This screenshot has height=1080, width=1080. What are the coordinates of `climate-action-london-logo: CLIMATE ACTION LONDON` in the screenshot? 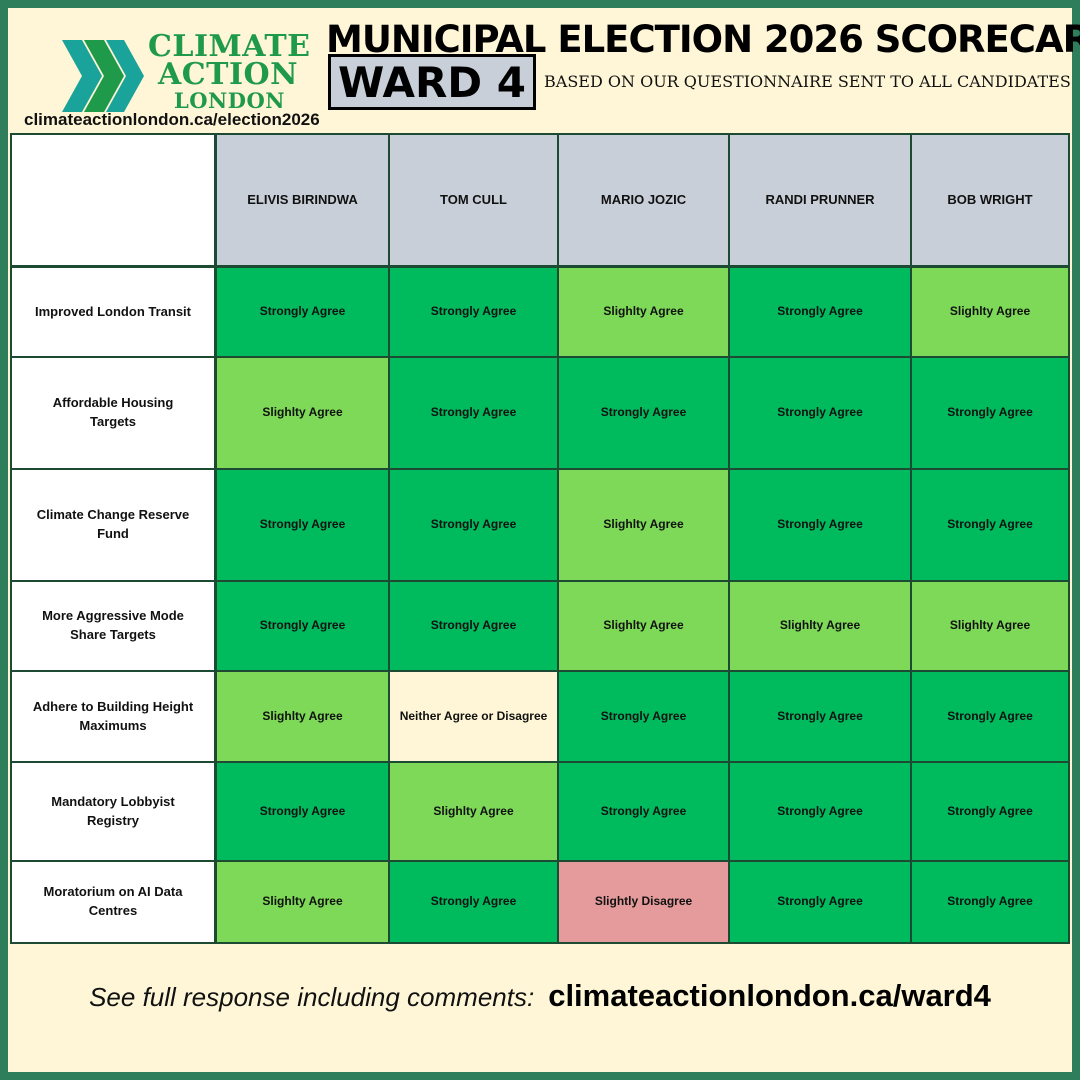 It's located at (195, 73).